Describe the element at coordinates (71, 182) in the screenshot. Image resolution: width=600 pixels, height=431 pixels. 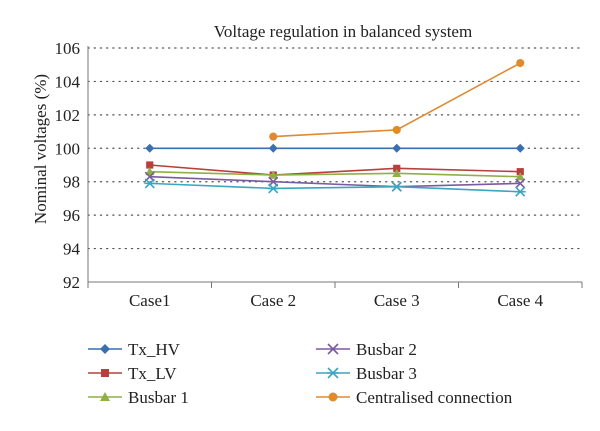
I see `y-tick-label: 98` at that location.